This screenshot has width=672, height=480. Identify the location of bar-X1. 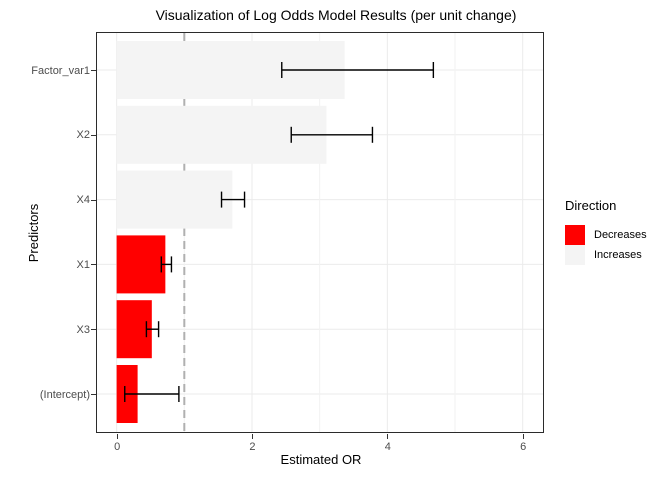
(141, 264).